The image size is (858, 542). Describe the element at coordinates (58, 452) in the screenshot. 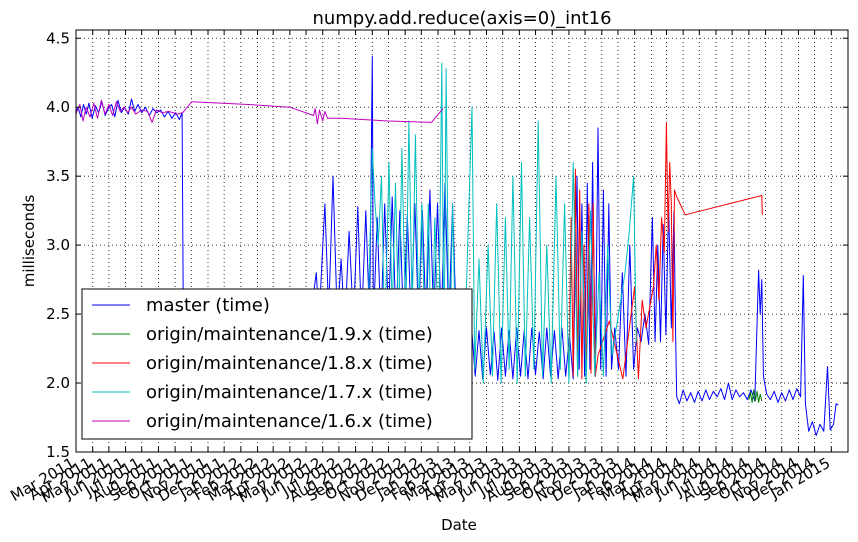

I see `y-tick-label-0: 1.5` at that location.